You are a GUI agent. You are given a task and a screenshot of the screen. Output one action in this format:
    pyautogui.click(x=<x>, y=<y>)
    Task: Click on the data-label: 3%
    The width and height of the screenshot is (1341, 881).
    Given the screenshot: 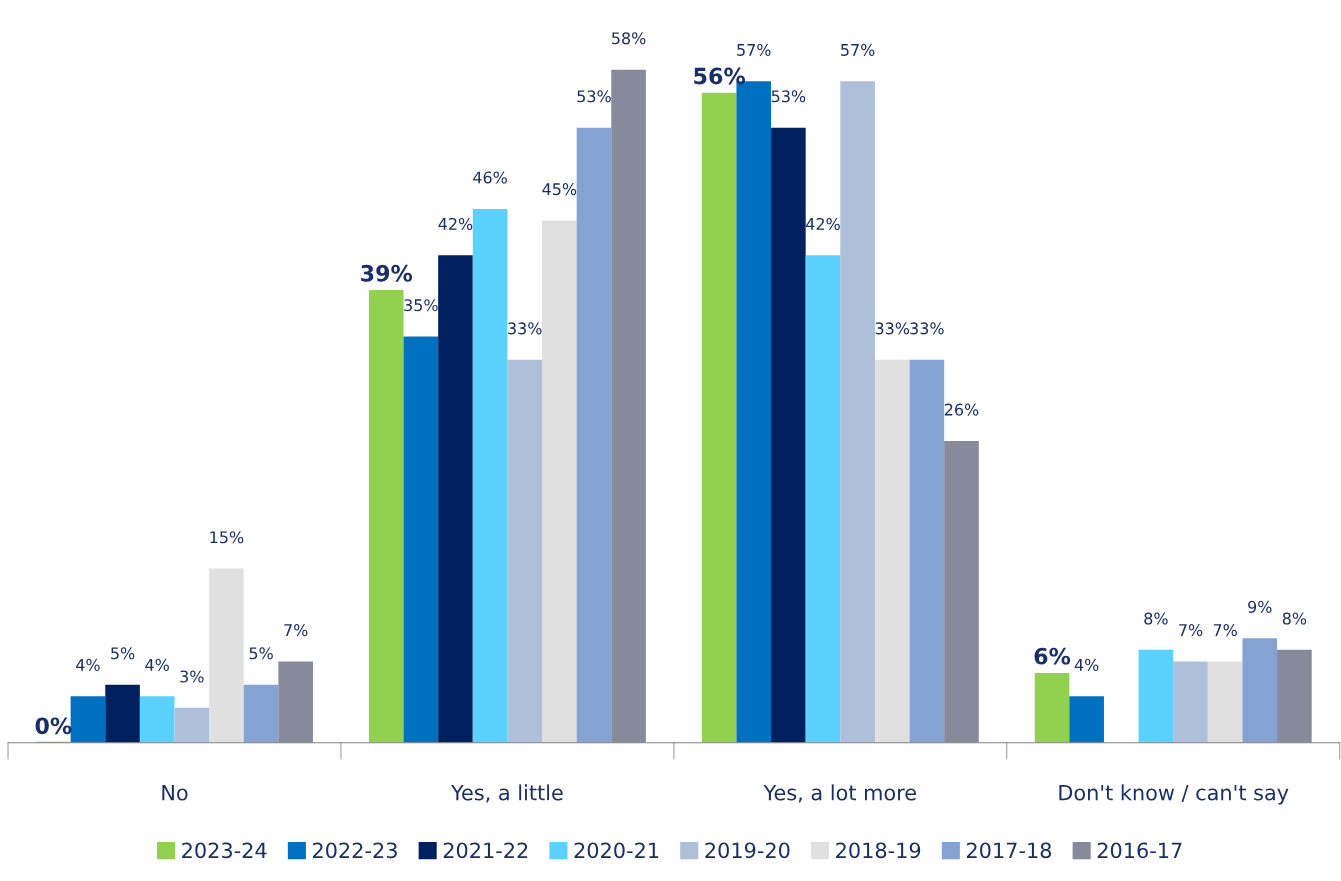 What is the action you would take?
    pyautogui.click(x=192, y=676)
    